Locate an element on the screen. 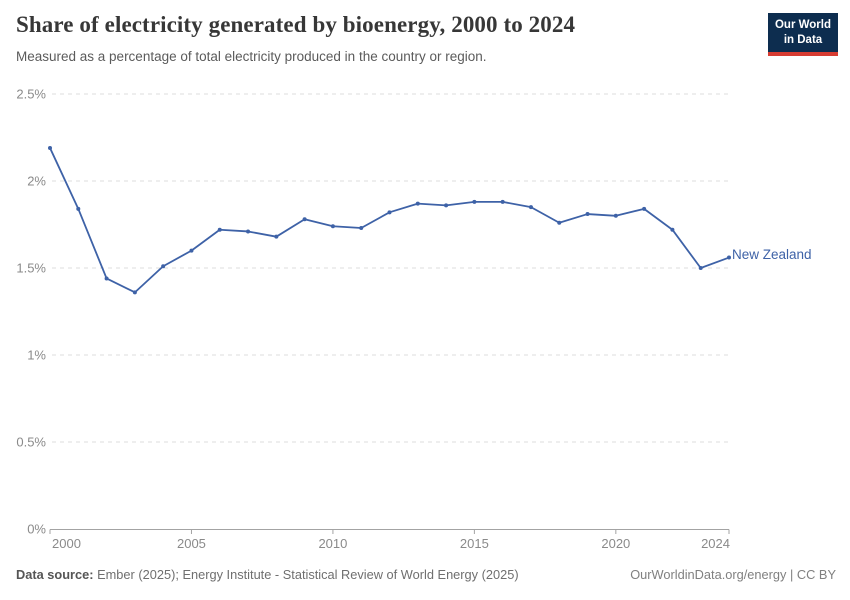 The height and width of the screenshot is (600, 850). y-axis-label: 2% is located at coordinates (36, 181).